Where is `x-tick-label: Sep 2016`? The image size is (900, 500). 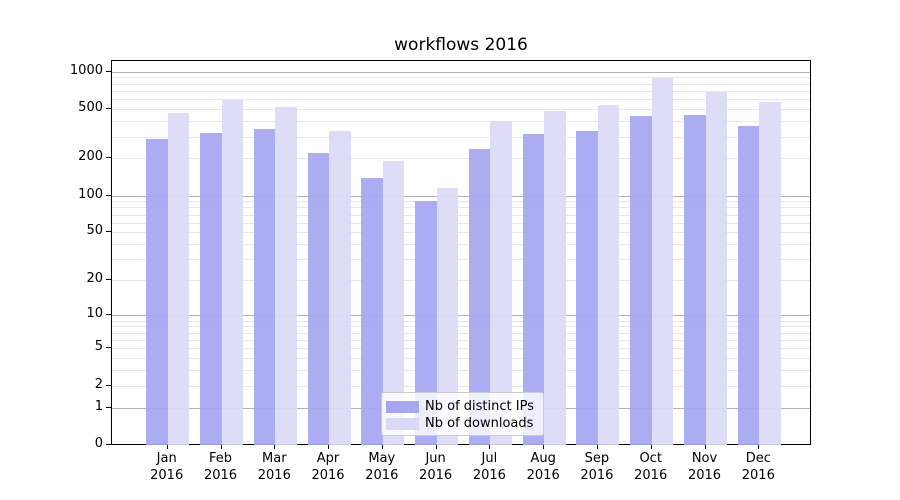
x-tick-label: Sep 2016 is located at coordinates (597, 467).